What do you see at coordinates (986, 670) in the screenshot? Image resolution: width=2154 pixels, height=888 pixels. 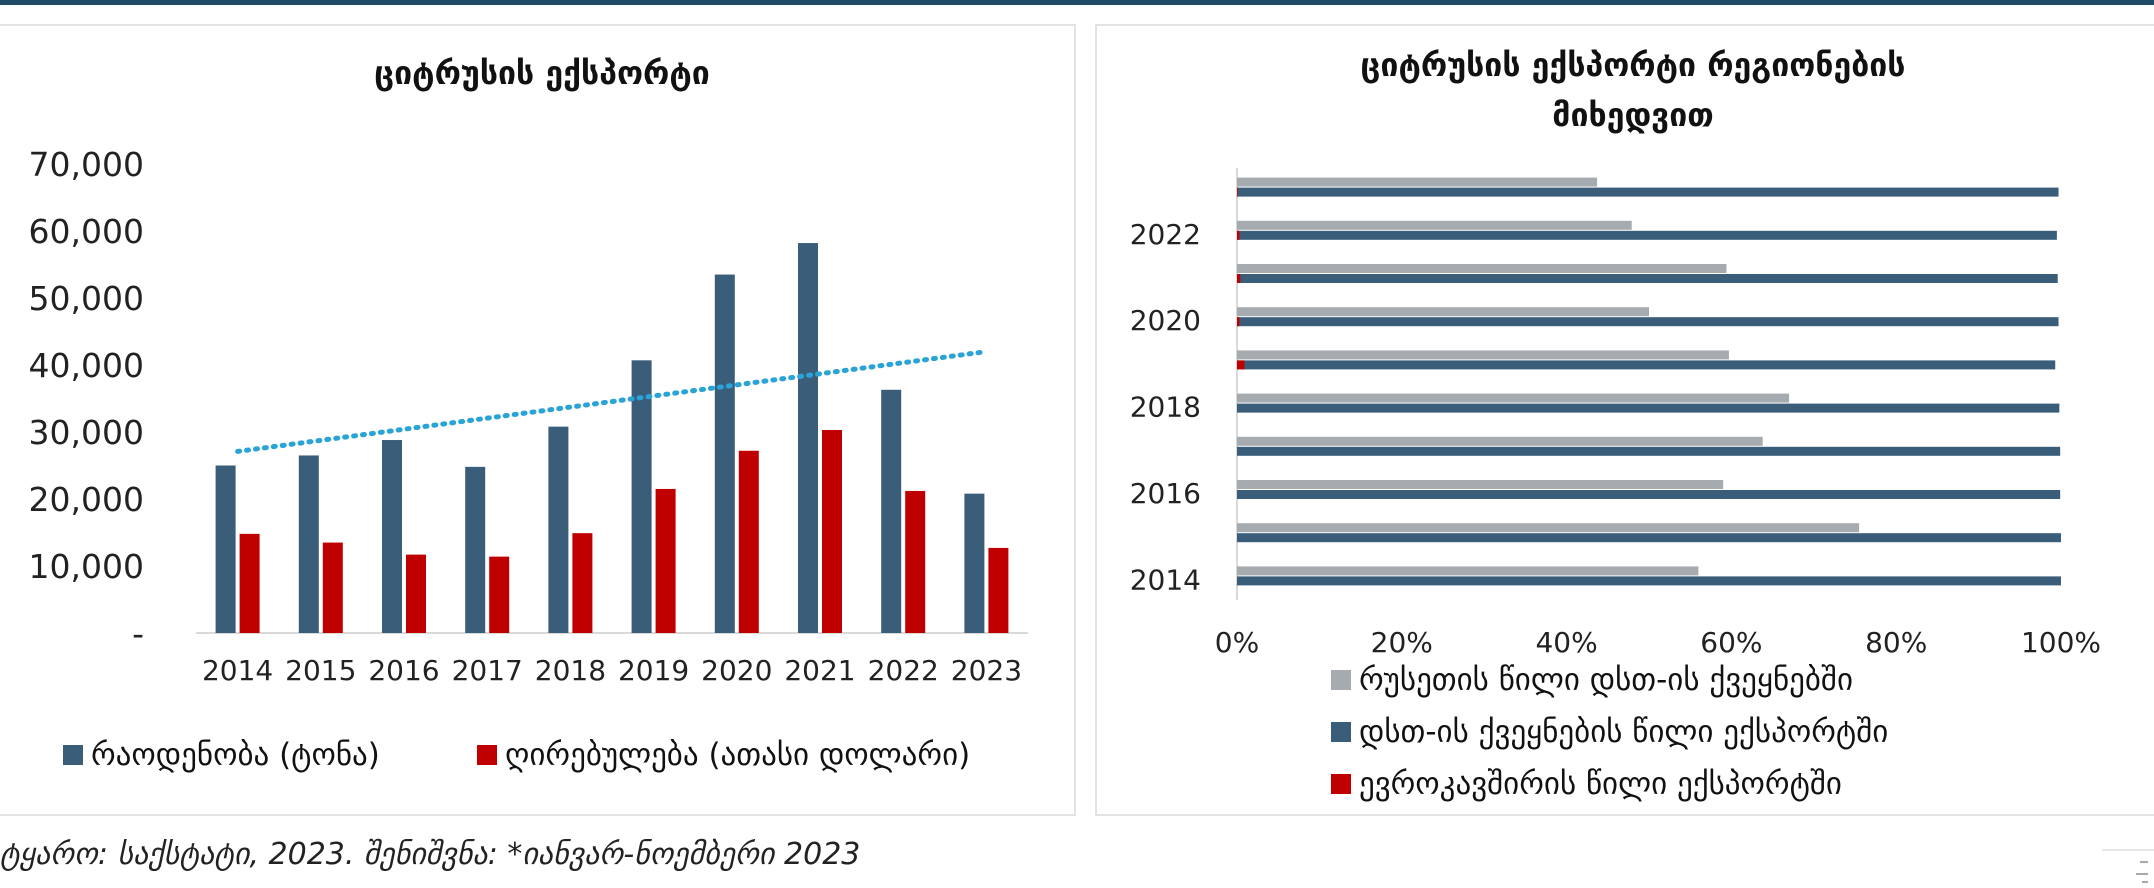 I see `x-tick-label: 2023` at bounding box center [986, 670].